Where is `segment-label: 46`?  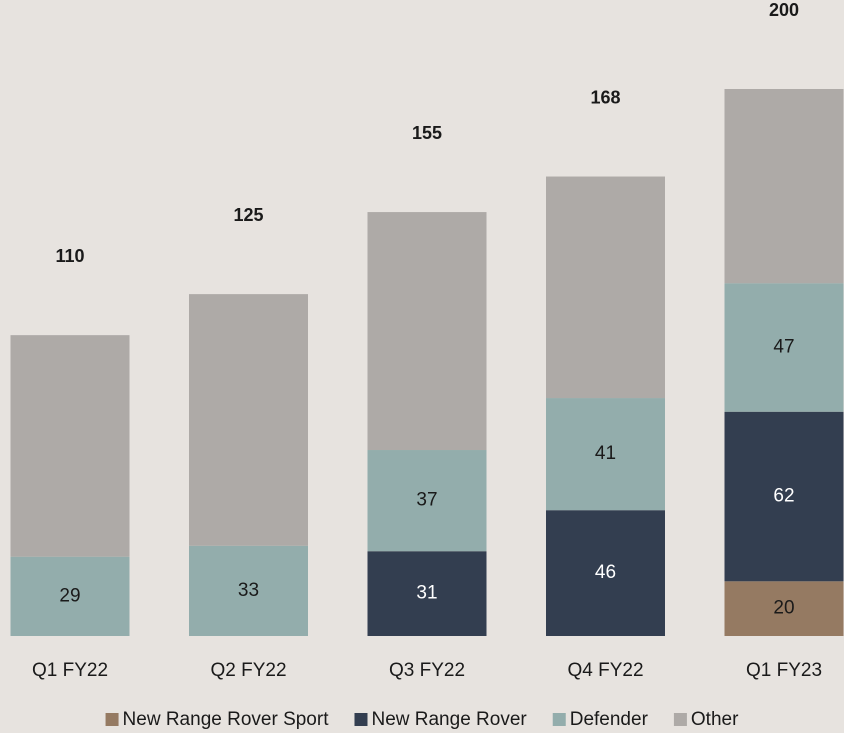 segment-label: 46 is located at coordinates (605, 572).